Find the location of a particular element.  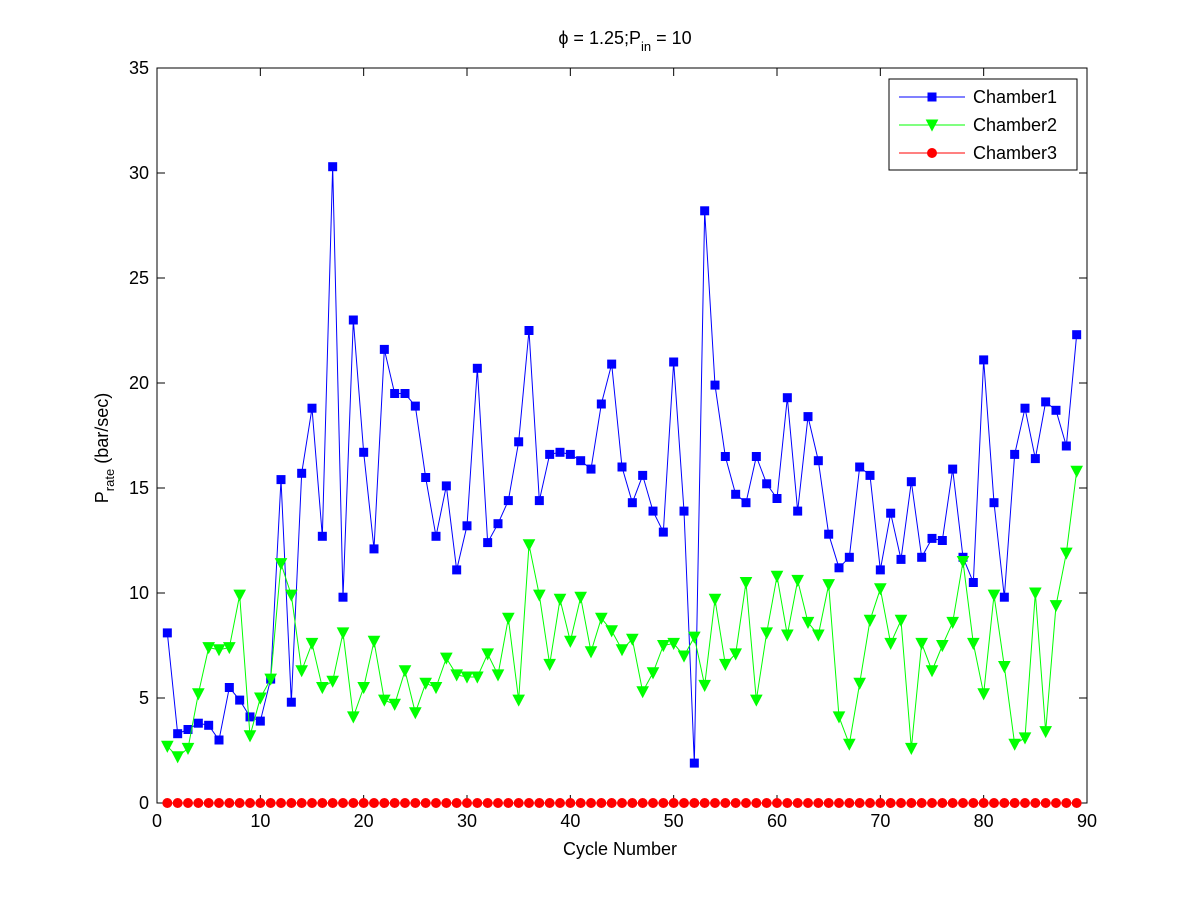

chart-title-rest: = 10 is located at coordinates (671, 38).